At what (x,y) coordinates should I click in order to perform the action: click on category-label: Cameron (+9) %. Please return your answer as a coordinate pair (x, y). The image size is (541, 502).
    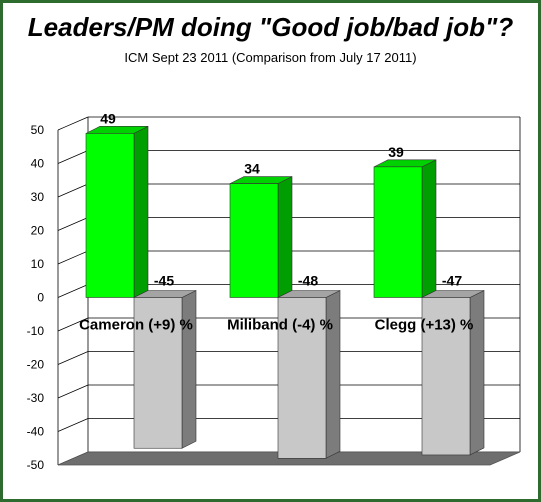
    Looking at the image, I should click on (136, 325).